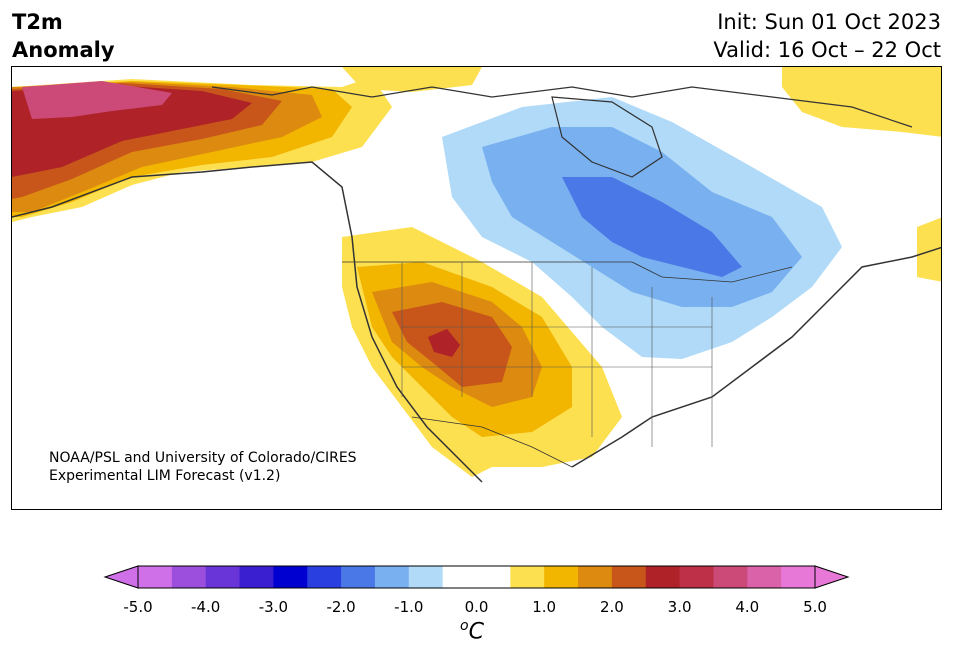 The image size is (953, 656). Describe the element at coordinates (544, 607) in the screenshot. I see `colorbar-tick-label: 1.0` at that location.